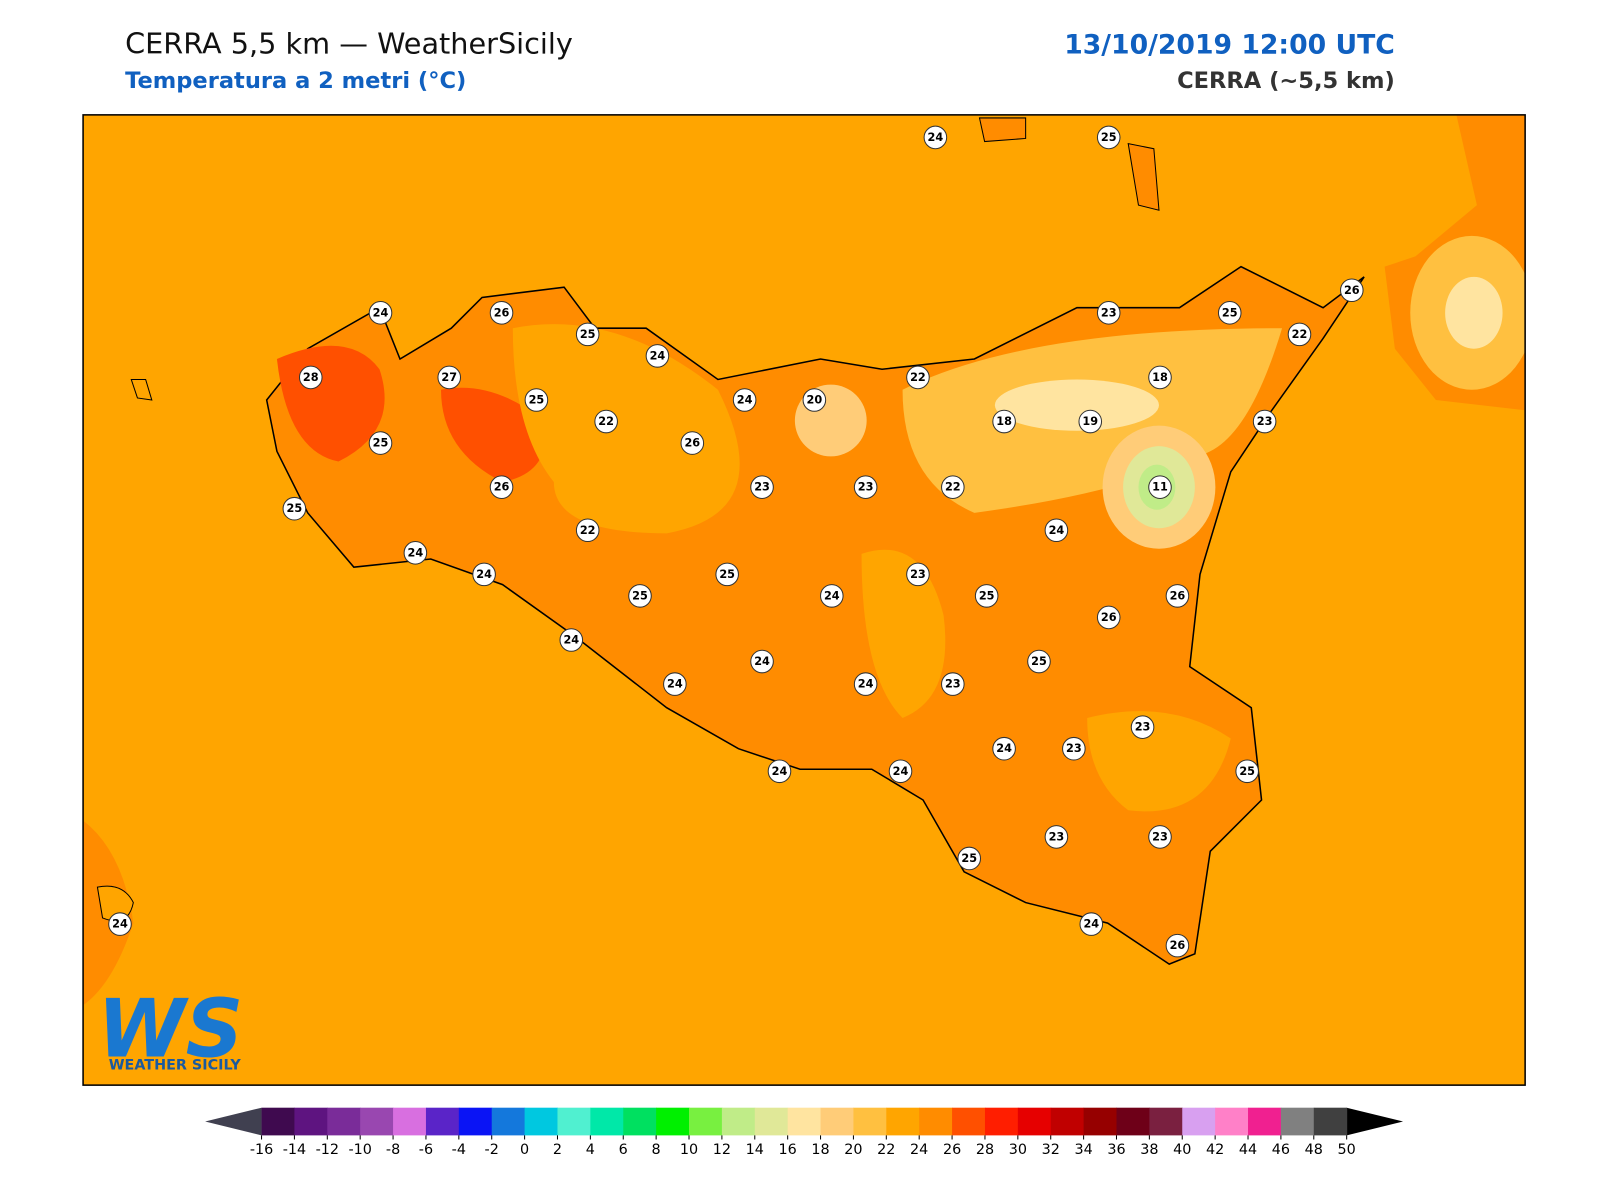  Describe the element at coordinates (985, 1150) in the screenshot. I see `colorbar-label: 28` at that location.